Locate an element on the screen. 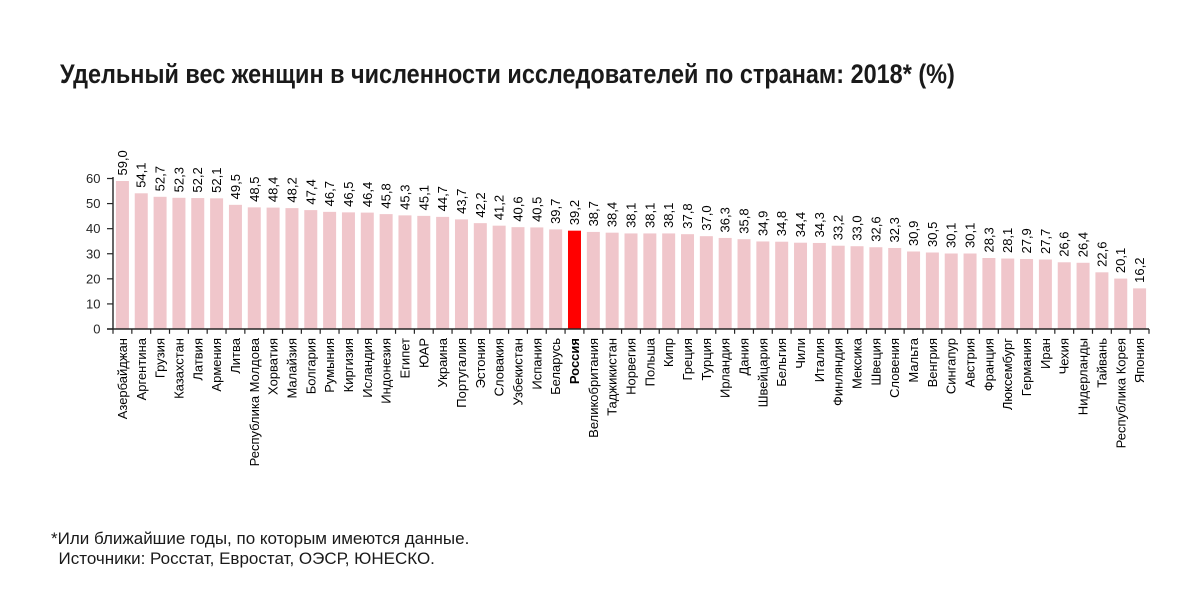  category-label-highlight: Россия is located at coordinates (574, 361).